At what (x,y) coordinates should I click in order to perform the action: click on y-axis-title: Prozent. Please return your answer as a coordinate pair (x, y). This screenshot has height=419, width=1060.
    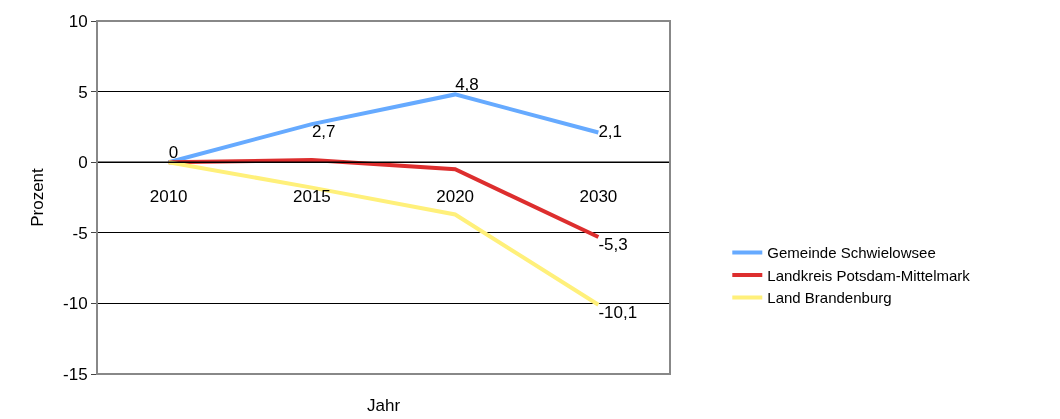
    Looking at the image, I should click on (37, 197).